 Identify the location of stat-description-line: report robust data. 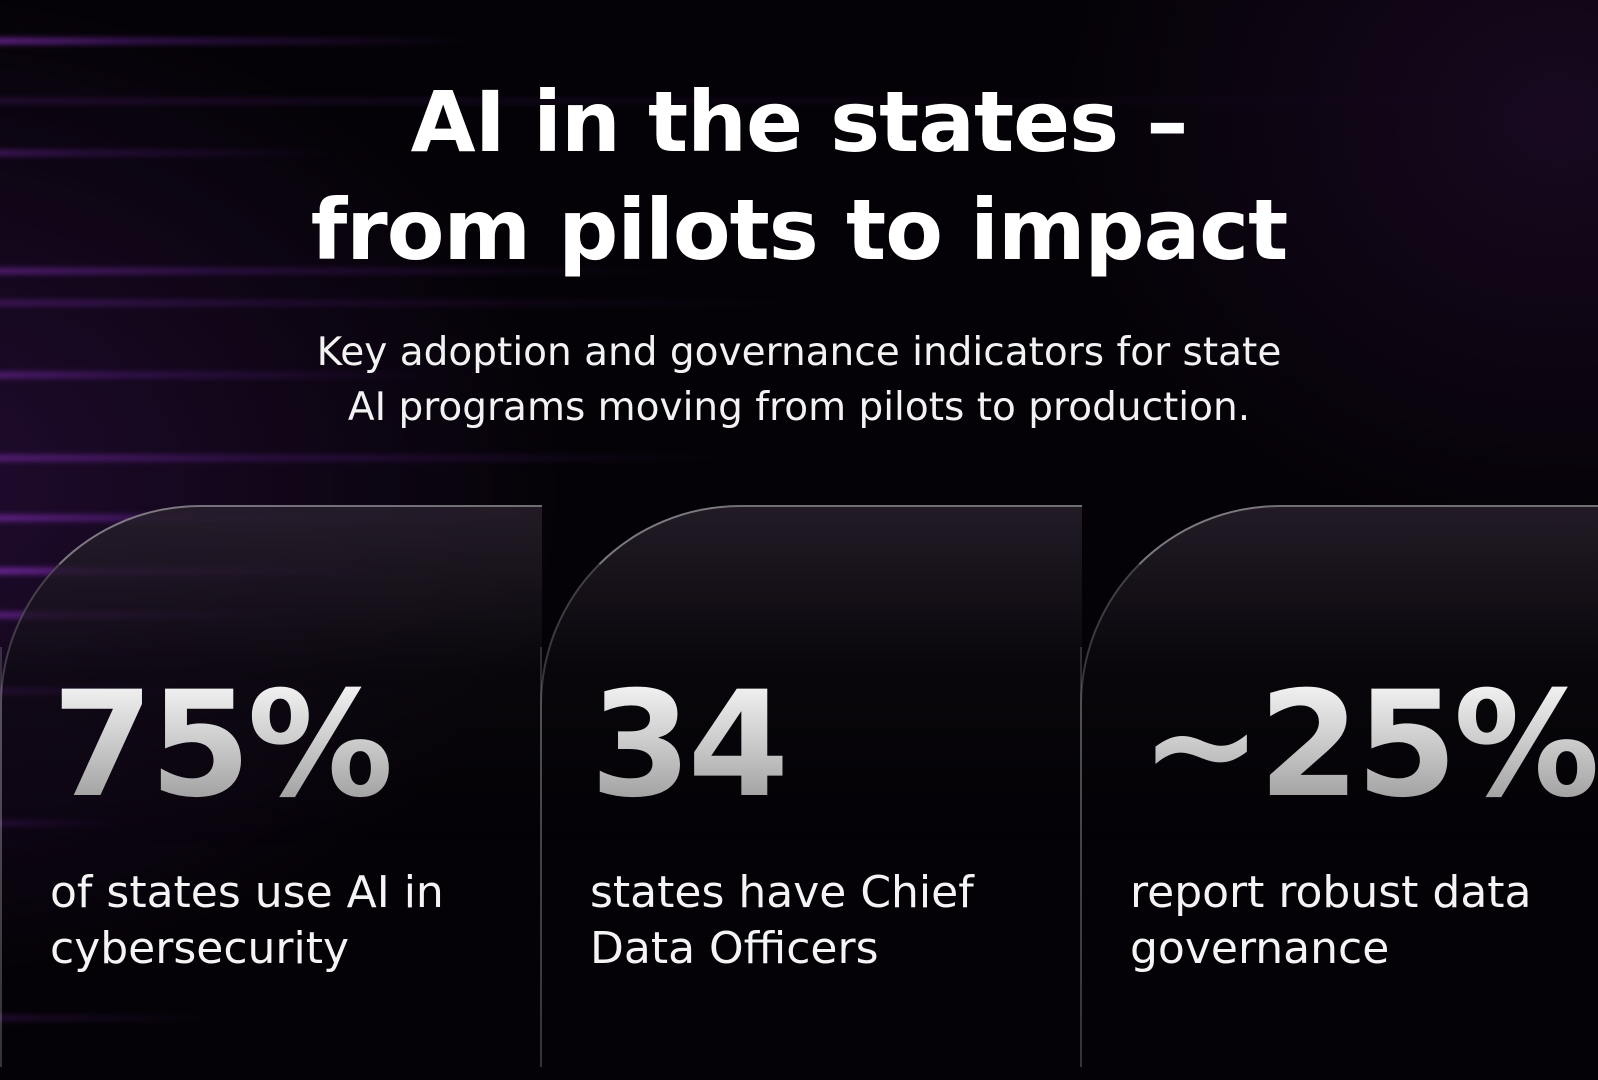
(1331, 892).